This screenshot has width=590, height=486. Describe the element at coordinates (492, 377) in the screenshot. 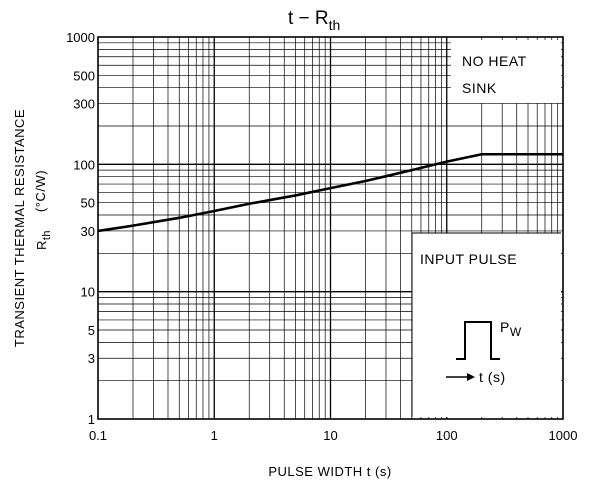

I see `pulse-axis-label: t (s)` at that location.